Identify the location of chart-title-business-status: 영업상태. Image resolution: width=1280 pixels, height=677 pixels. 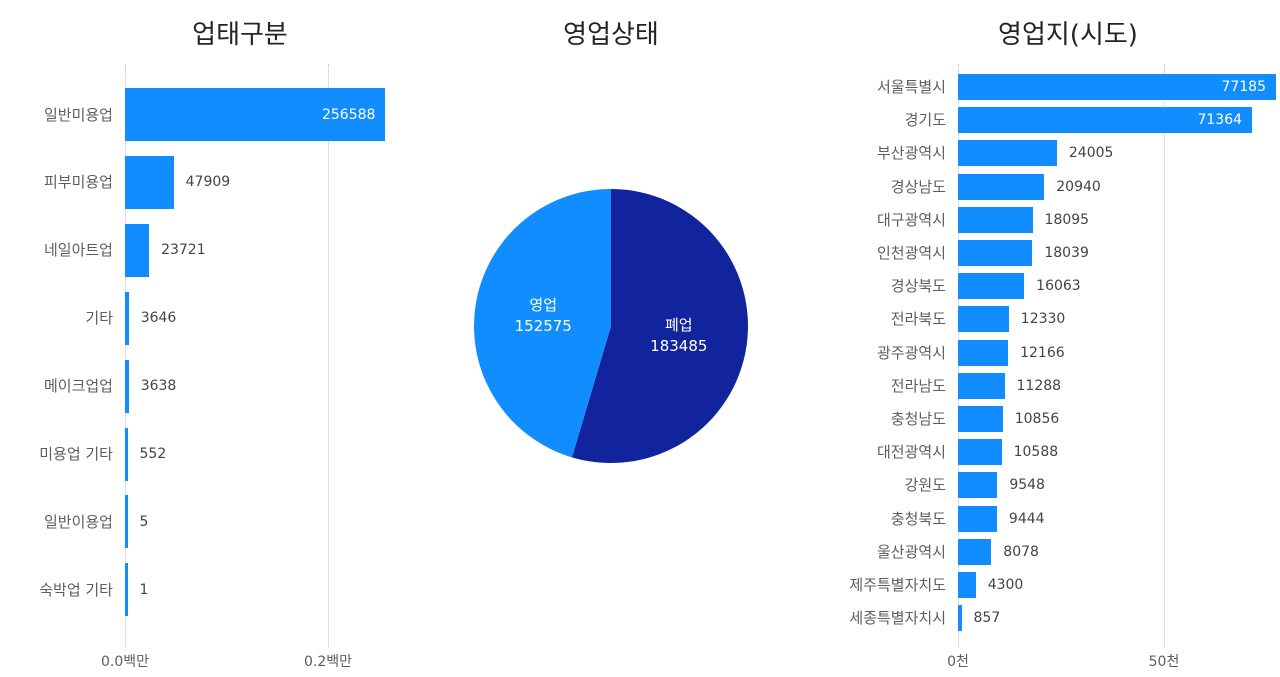
(611, 35).